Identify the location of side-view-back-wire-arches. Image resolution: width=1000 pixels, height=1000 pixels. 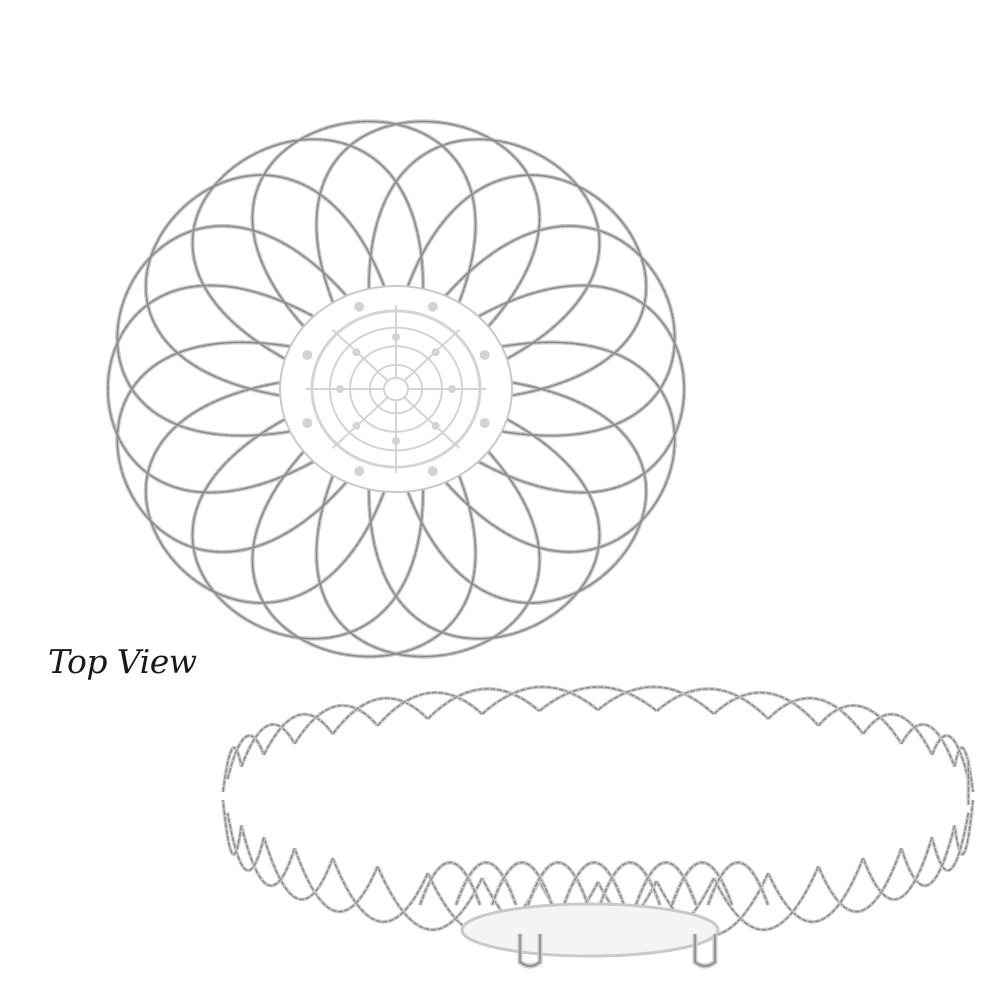
(598, 745).